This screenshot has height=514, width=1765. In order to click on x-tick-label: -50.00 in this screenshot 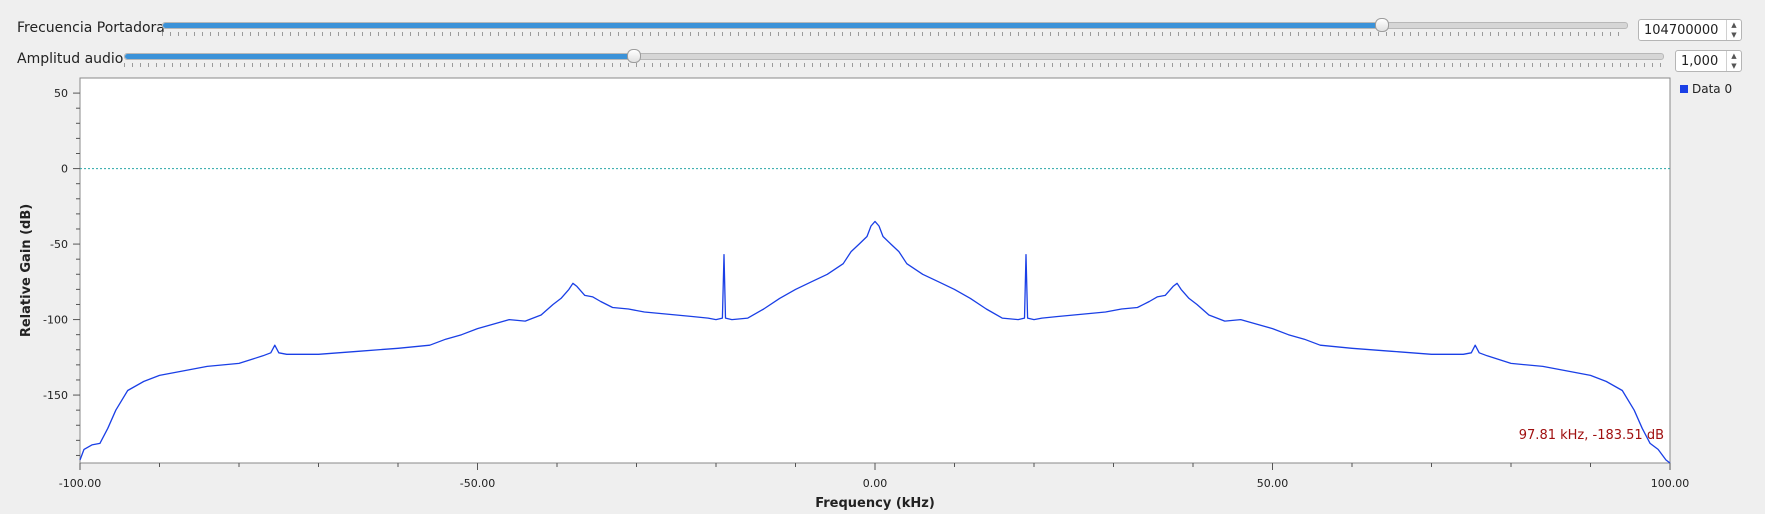, I will do `click(477, 483)`.